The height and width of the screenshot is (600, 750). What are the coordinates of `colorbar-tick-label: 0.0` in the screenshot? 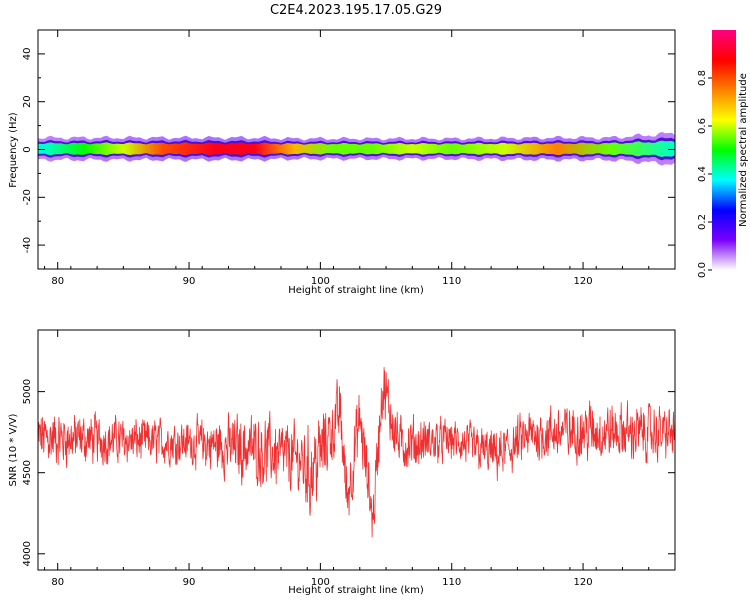 It's located at (702, 270).